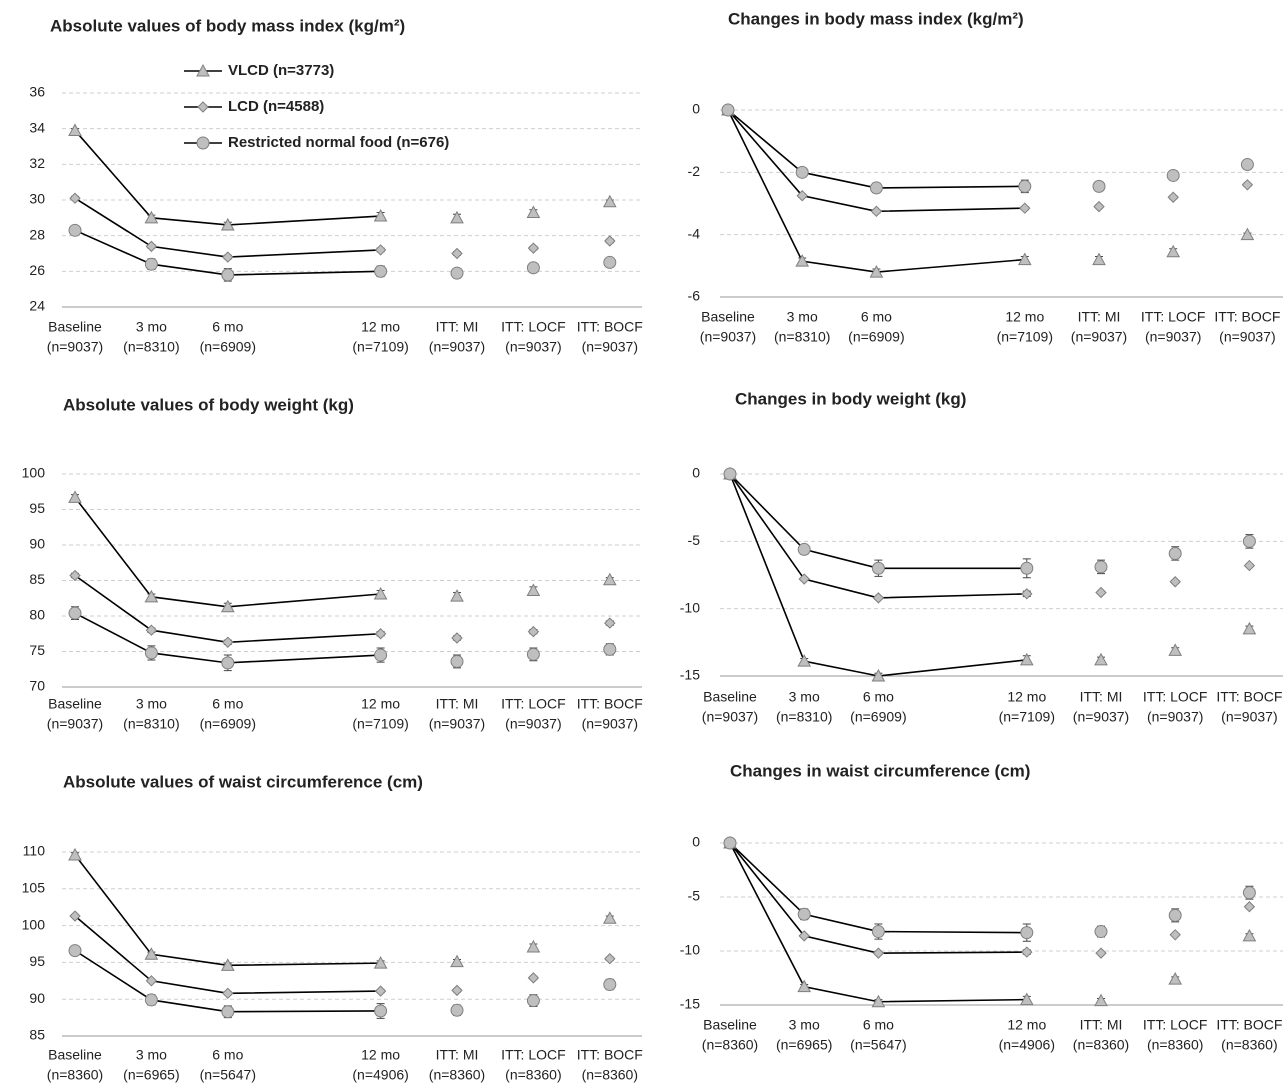 The image size is (1286, 1086). Describe the element at coordinates (34, 851) in the screenshot. I see `y-tick-label: 110` at that location.